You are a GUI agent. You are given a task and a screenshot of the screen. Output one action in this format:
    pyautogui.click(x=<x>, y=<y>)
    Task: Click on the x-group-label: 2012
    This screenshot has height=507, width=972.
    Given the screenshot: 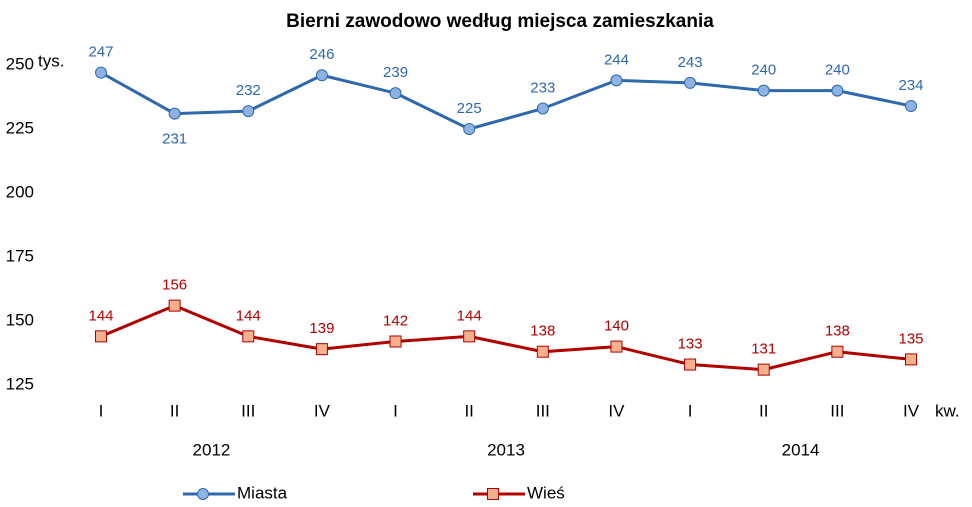 What is the action you would take?
    pyautogui.click(x=212, y=449)
    